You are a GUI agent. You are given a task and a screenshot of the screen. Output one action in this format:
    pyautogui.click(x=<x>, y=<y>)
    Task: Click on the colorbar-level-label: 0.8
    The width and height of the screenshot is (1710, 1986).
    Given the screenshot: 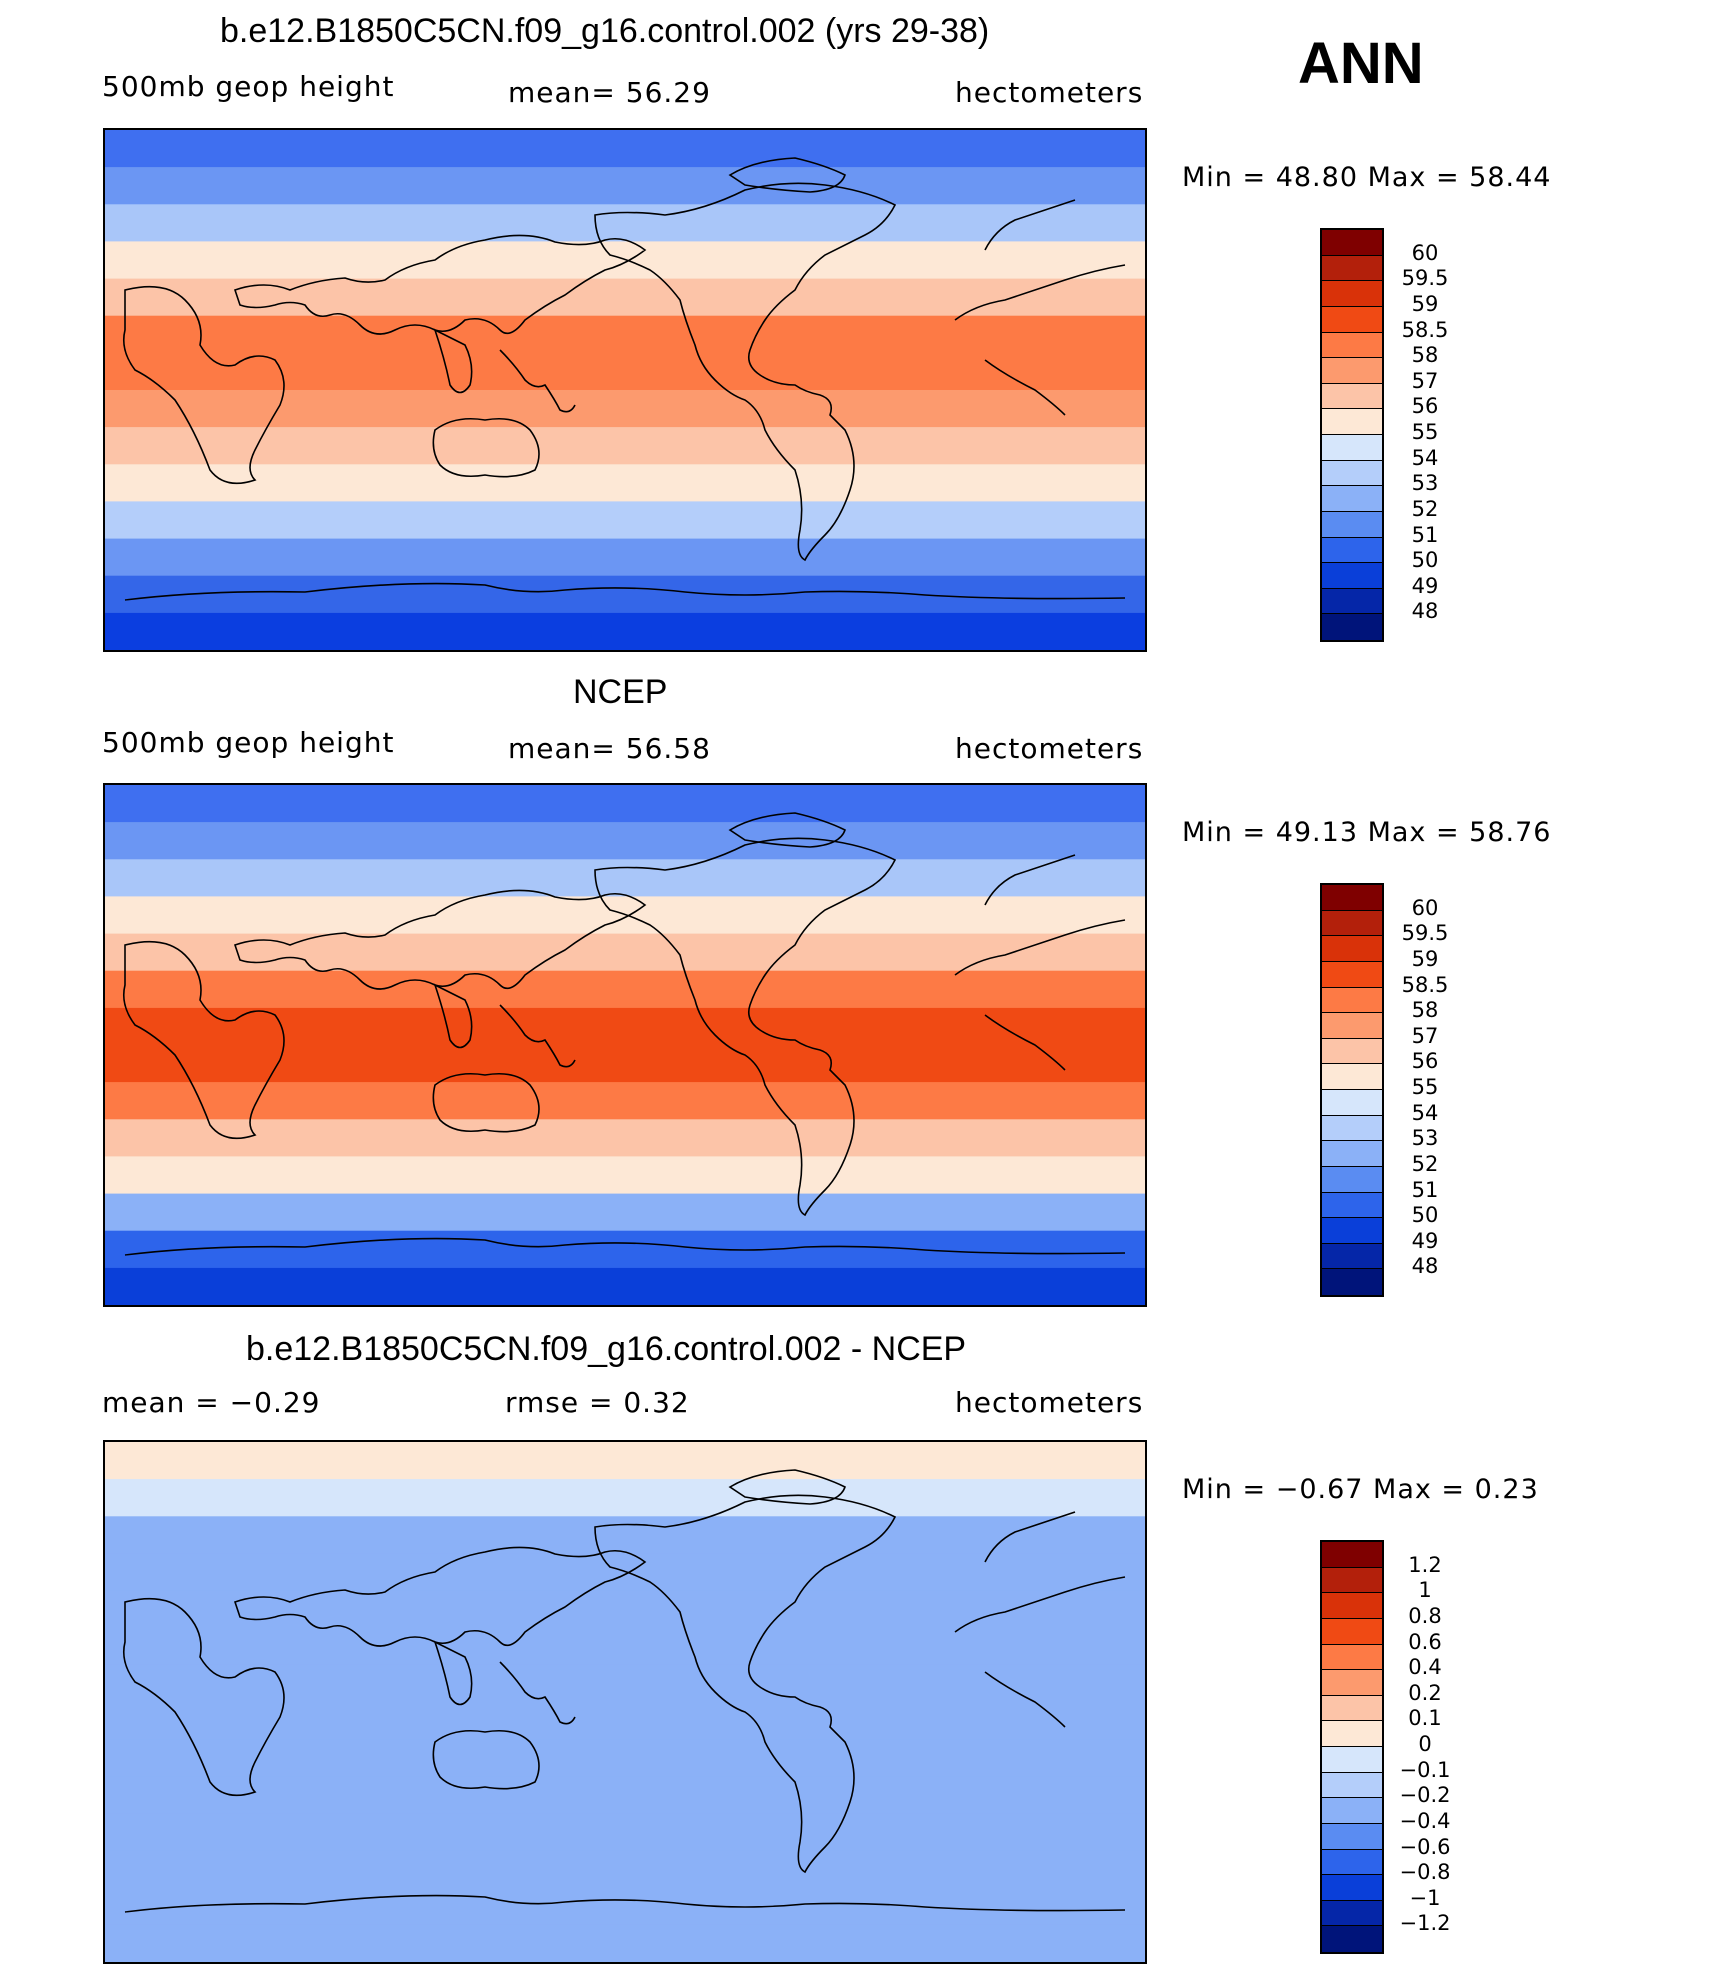 What is the action you would take?
    pyautogui.click(x=1425, y=1615)
    